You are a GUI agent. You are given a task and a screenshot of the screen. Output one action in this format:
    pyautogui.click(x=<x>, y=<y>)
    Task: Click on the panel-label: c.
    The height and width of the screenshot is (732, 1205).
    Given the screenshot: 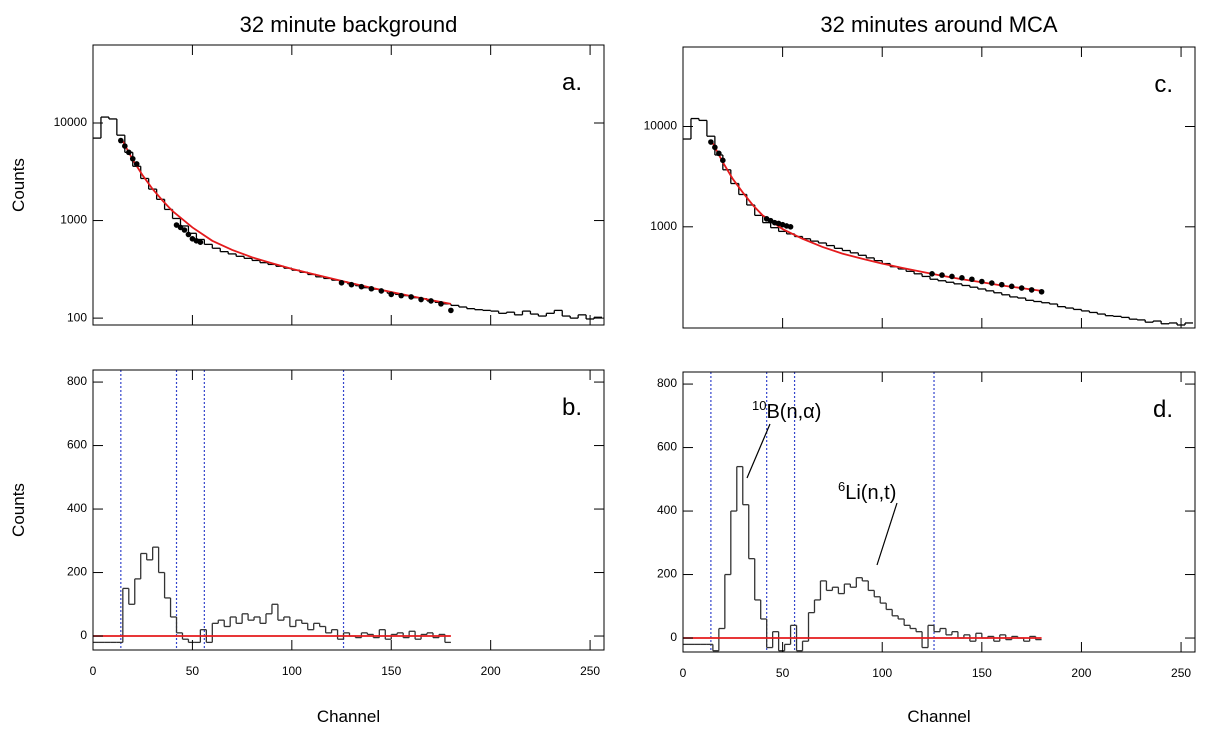 What is the action you would take?
    pyautogui.click(x=1163, y=84)
    